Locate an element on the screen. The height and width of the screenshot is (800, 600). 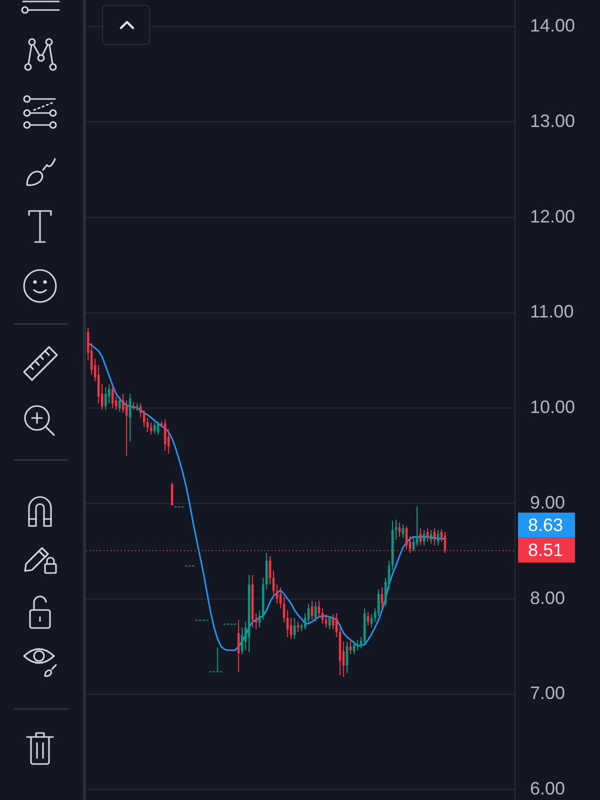
y-tick-label: 8.00 is located at coordinates (548, 598).